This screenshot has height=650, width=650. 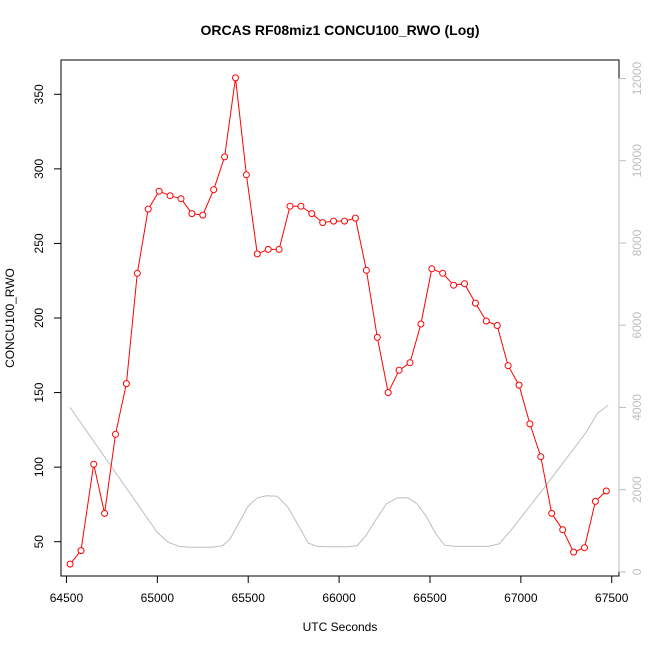 I want to click on x-tick-label: 64500, so click(x=67, y=598).